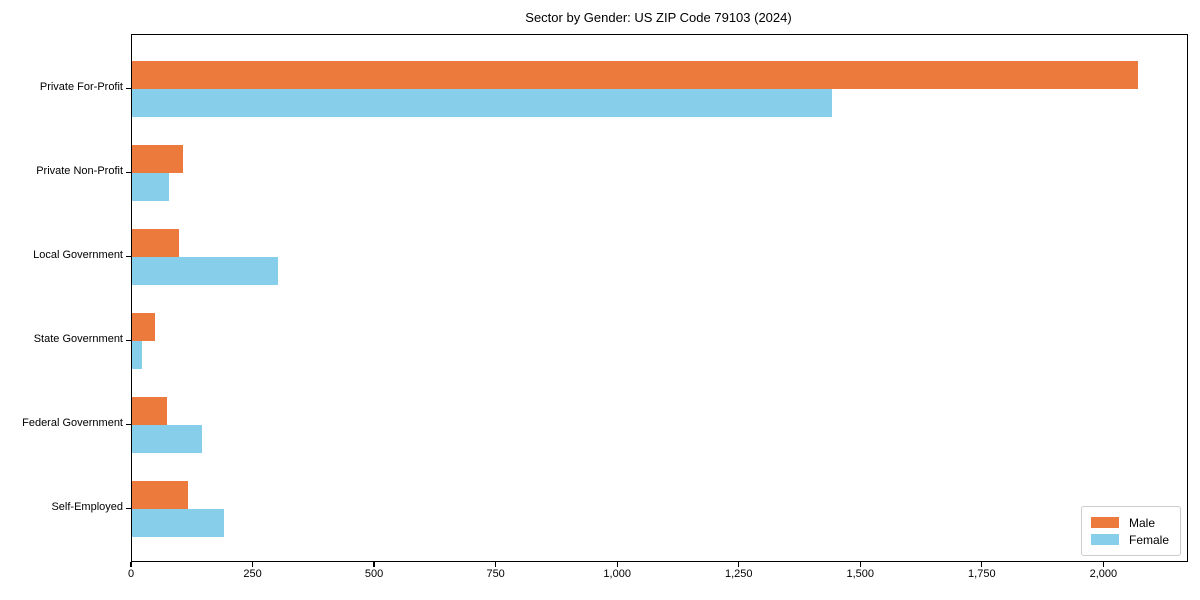  I want to click on legend-item-female: Female, so click(1129, 539).